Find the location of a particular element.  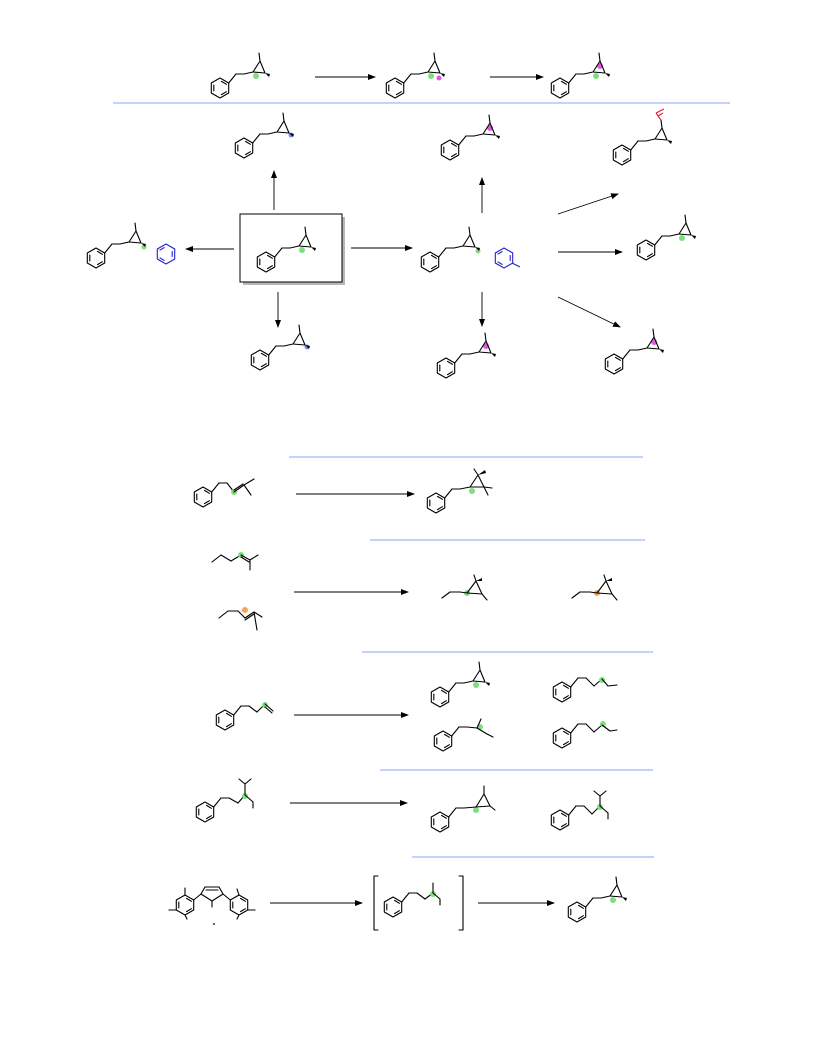

molecule-gem-dimethyl-cprop is located at coordinates (460, 490).